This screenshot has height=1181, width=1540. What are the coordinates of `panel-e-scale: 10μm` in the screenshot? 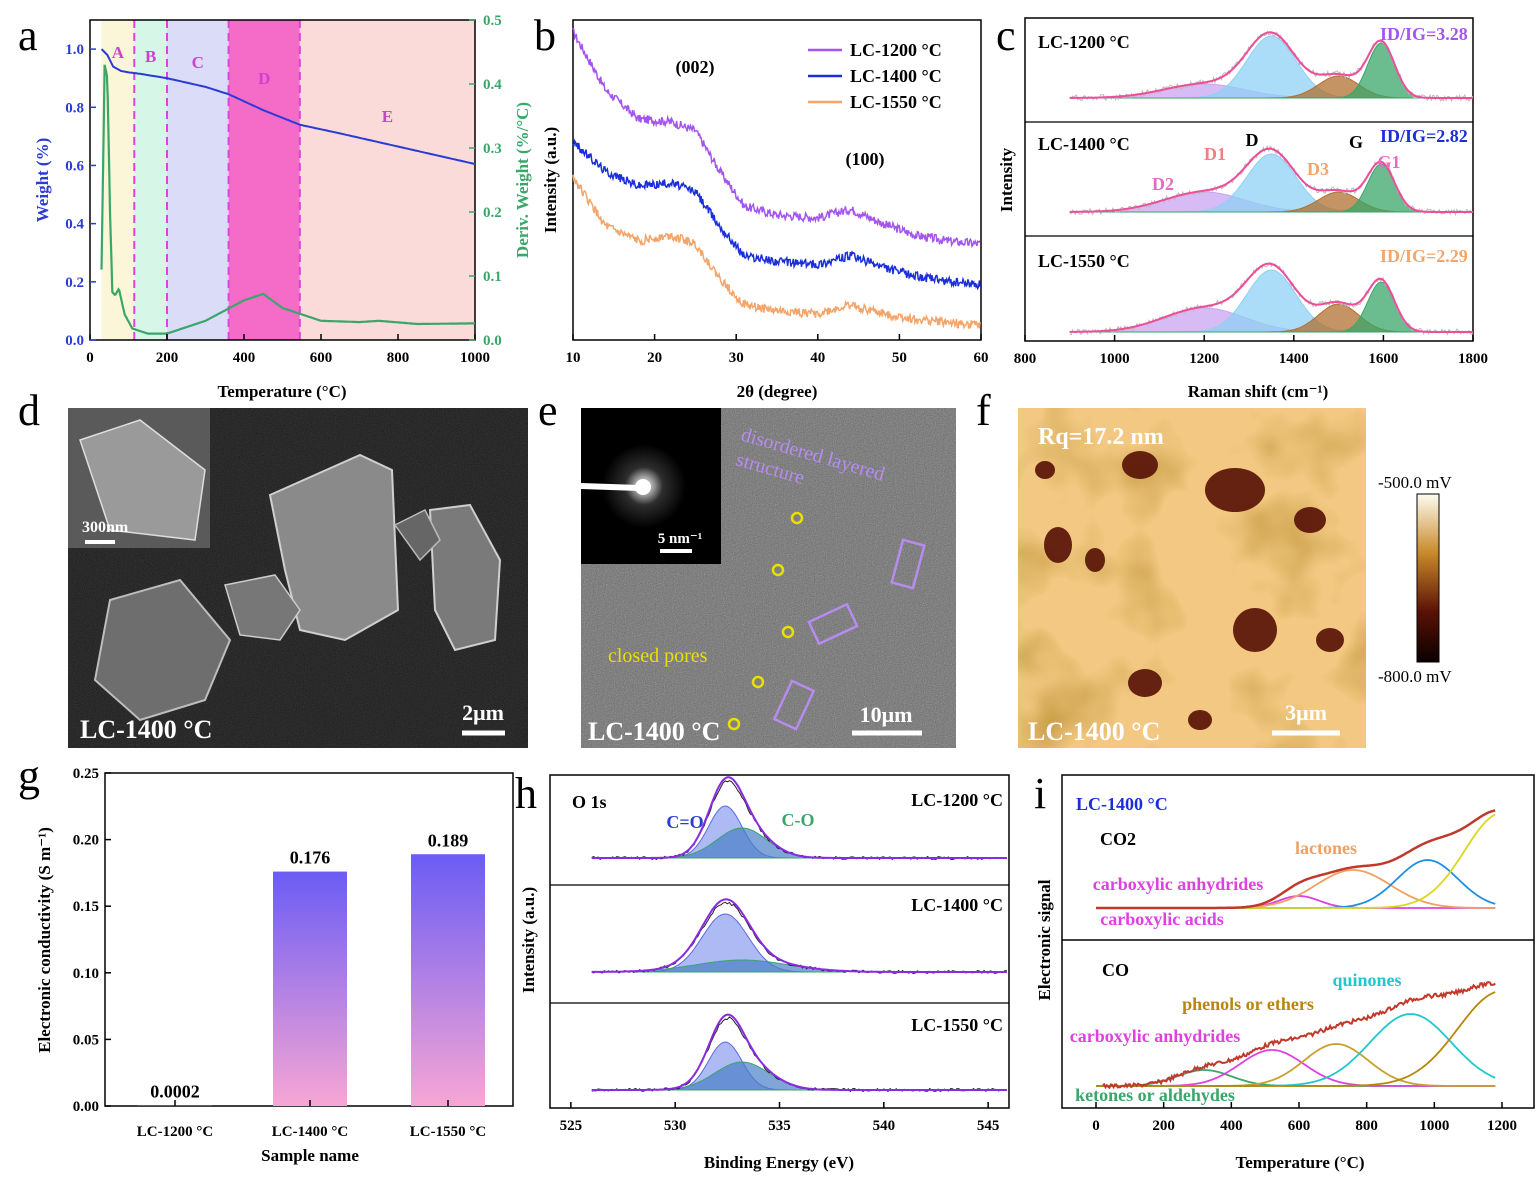 It's located at (886, 714).